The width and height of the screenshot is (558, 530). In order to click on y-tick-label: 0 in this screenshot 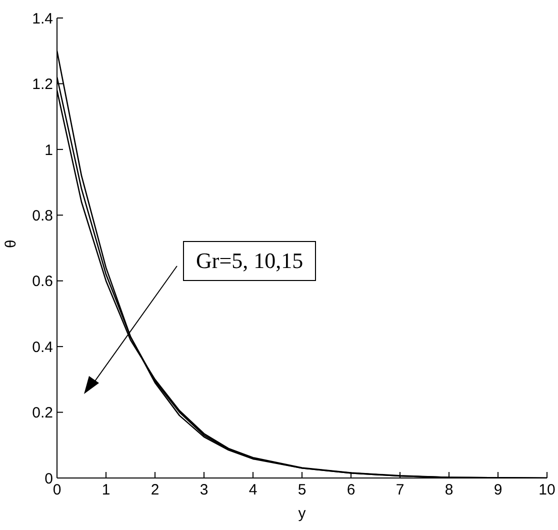, I will do `click(48, 479)`.